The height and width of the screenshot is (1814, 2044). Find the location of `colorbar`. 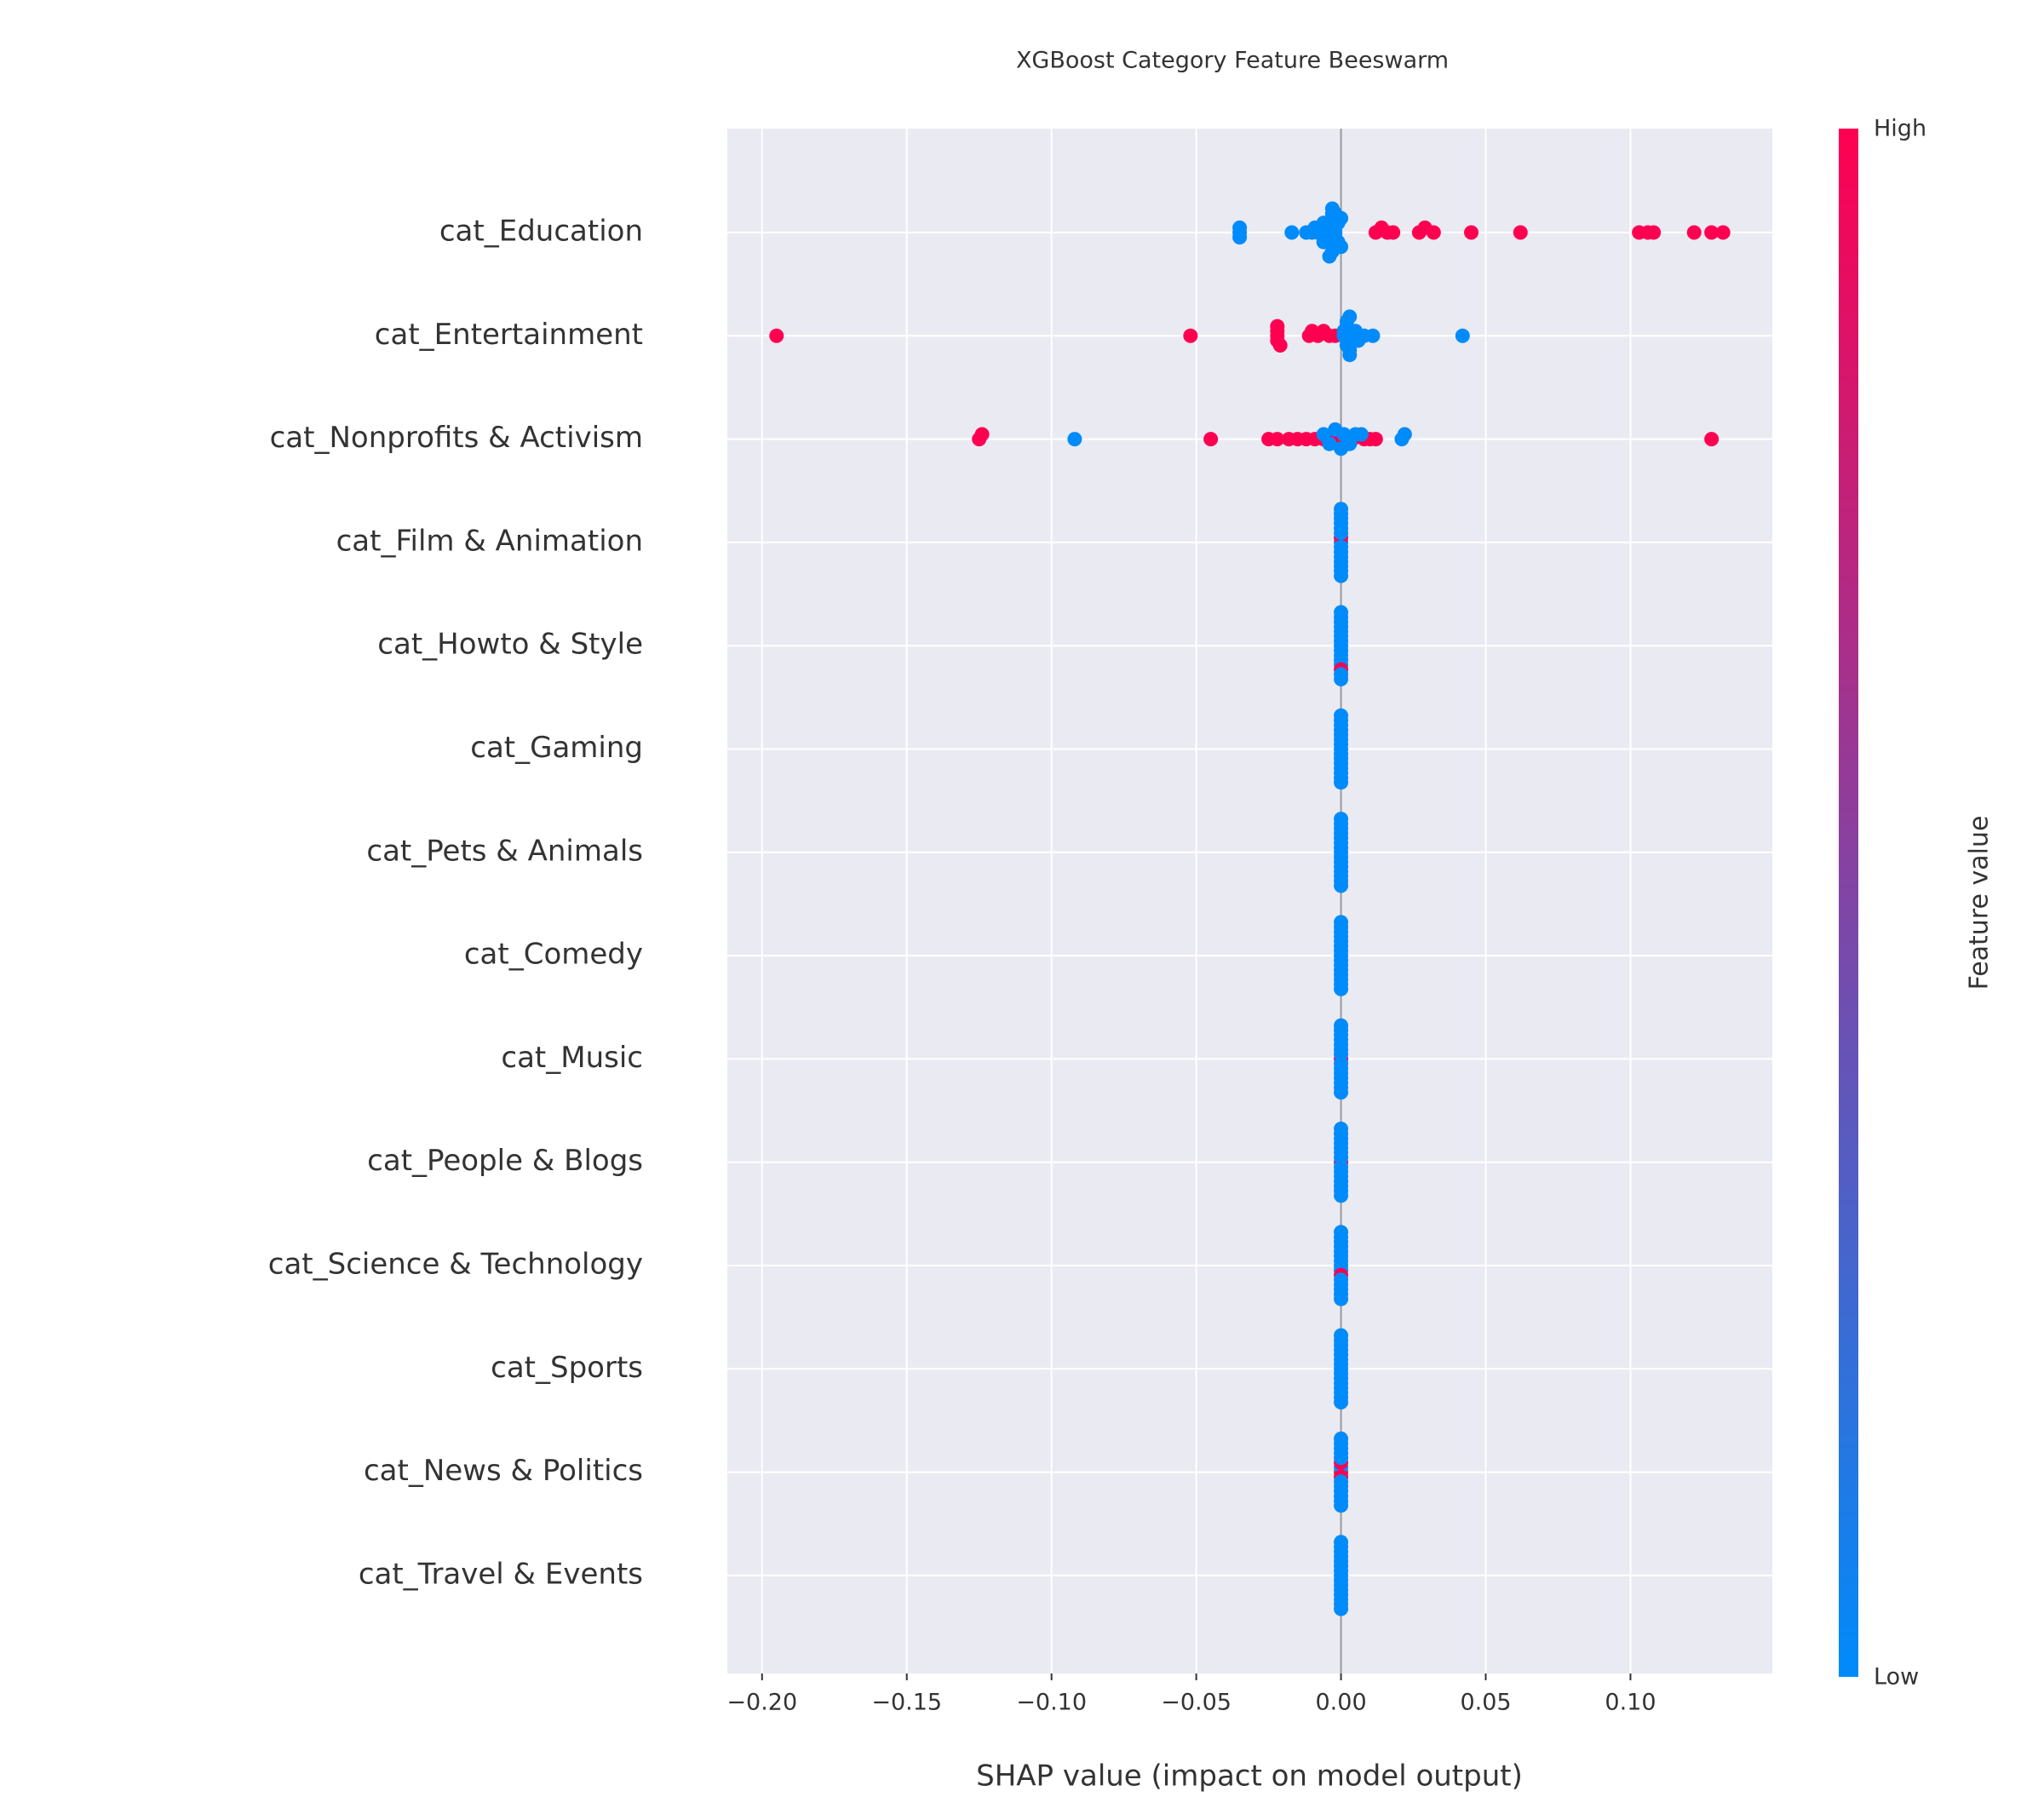

colorbar is located at coordinates (1848, 903).